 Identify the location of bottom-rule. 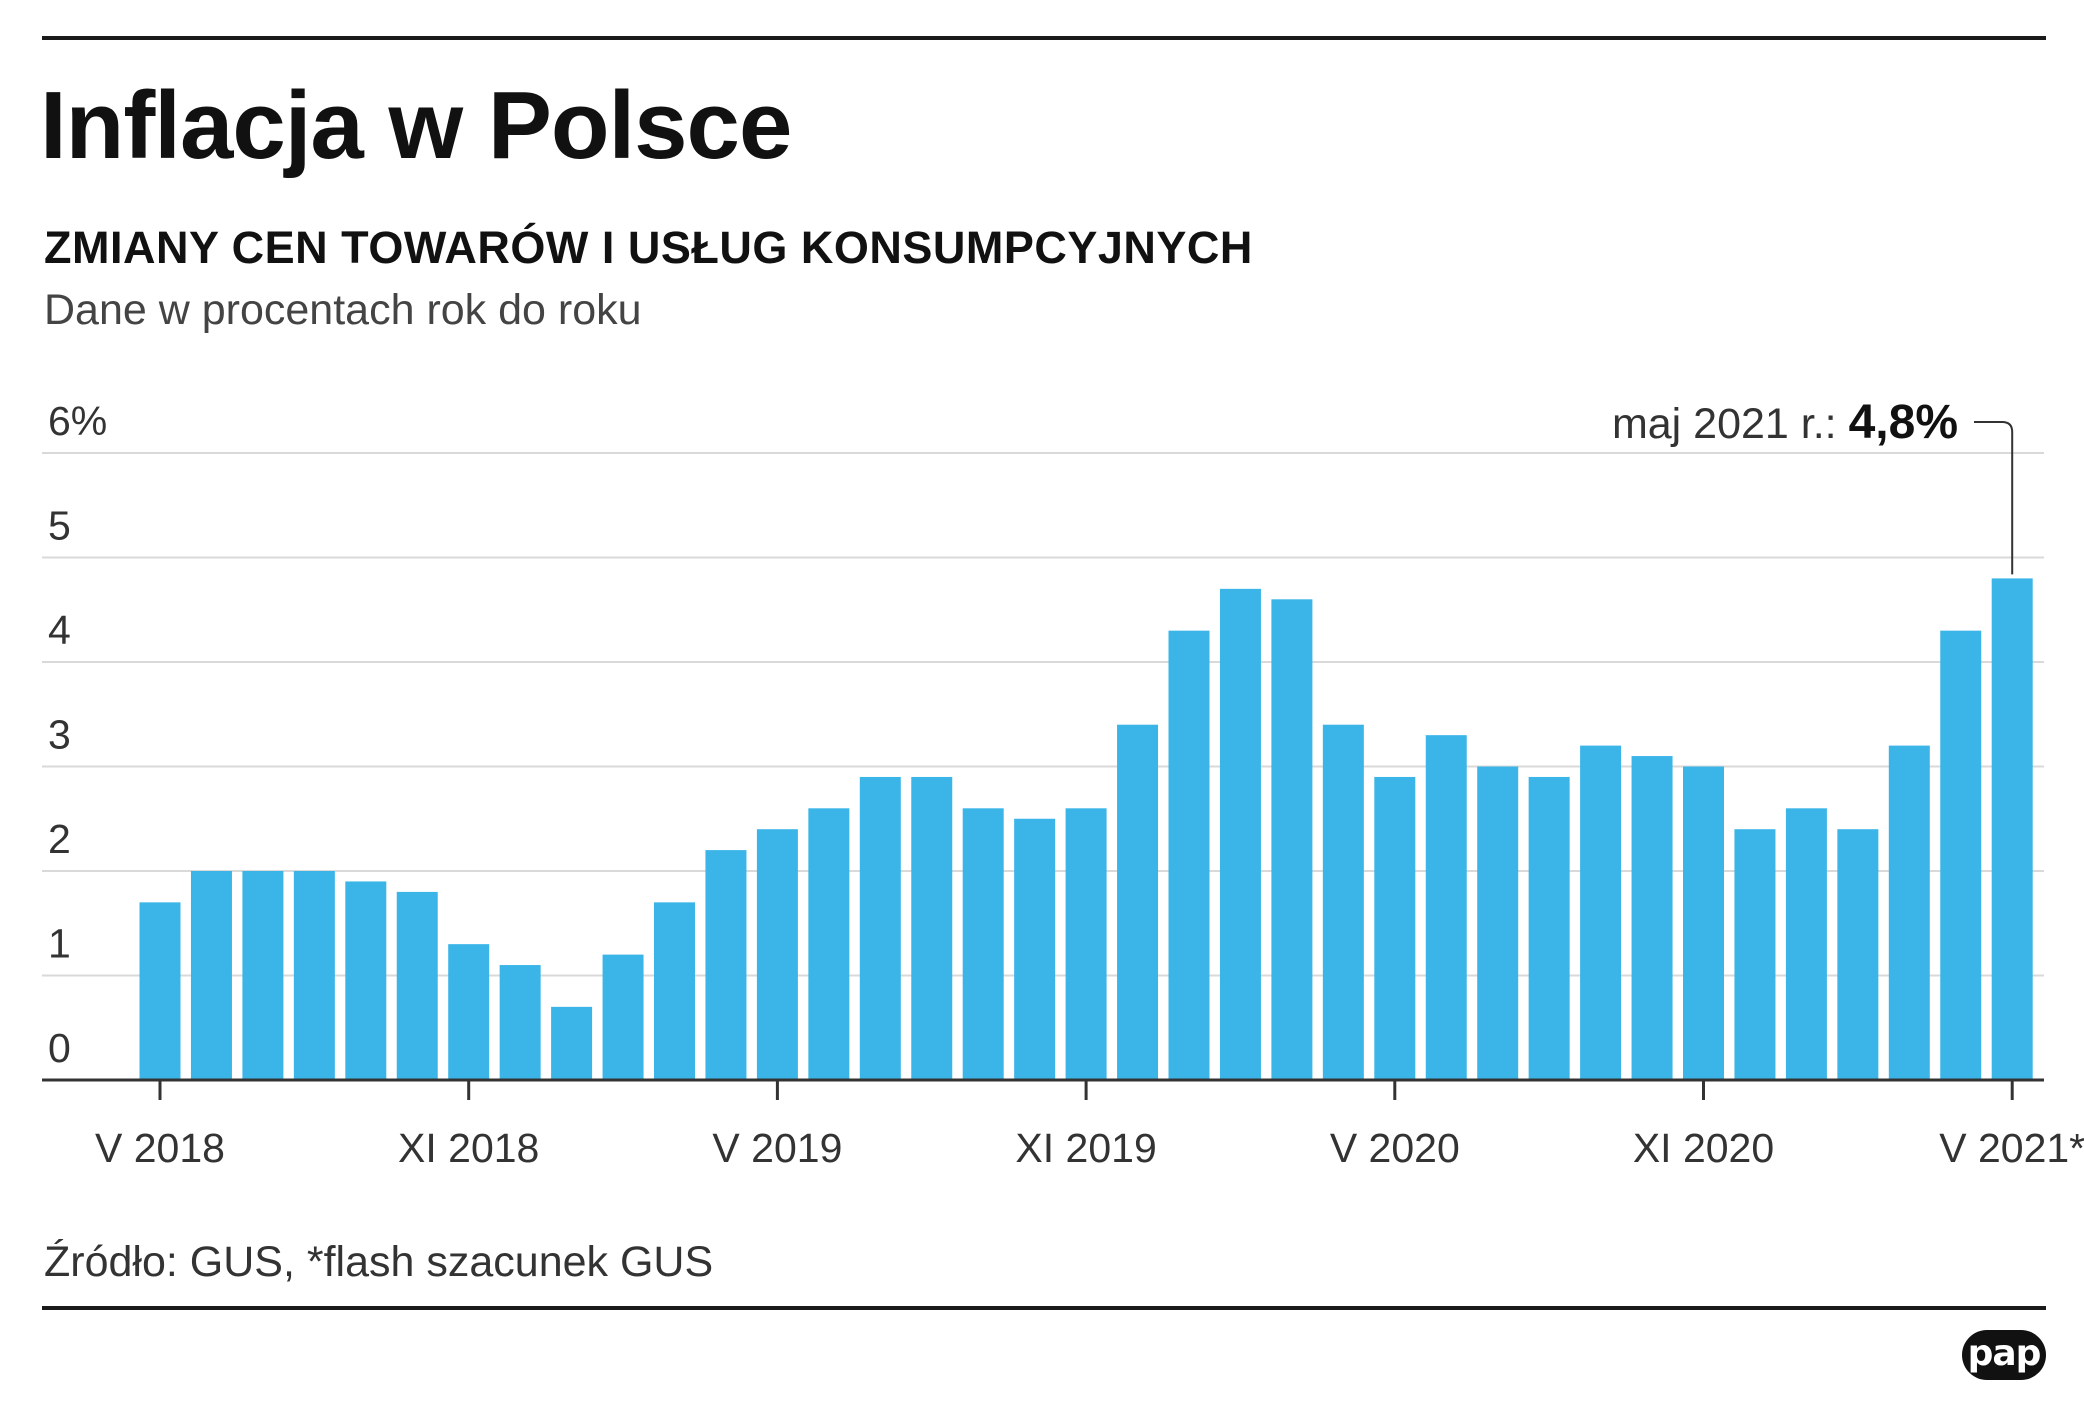
(1044, 1308).